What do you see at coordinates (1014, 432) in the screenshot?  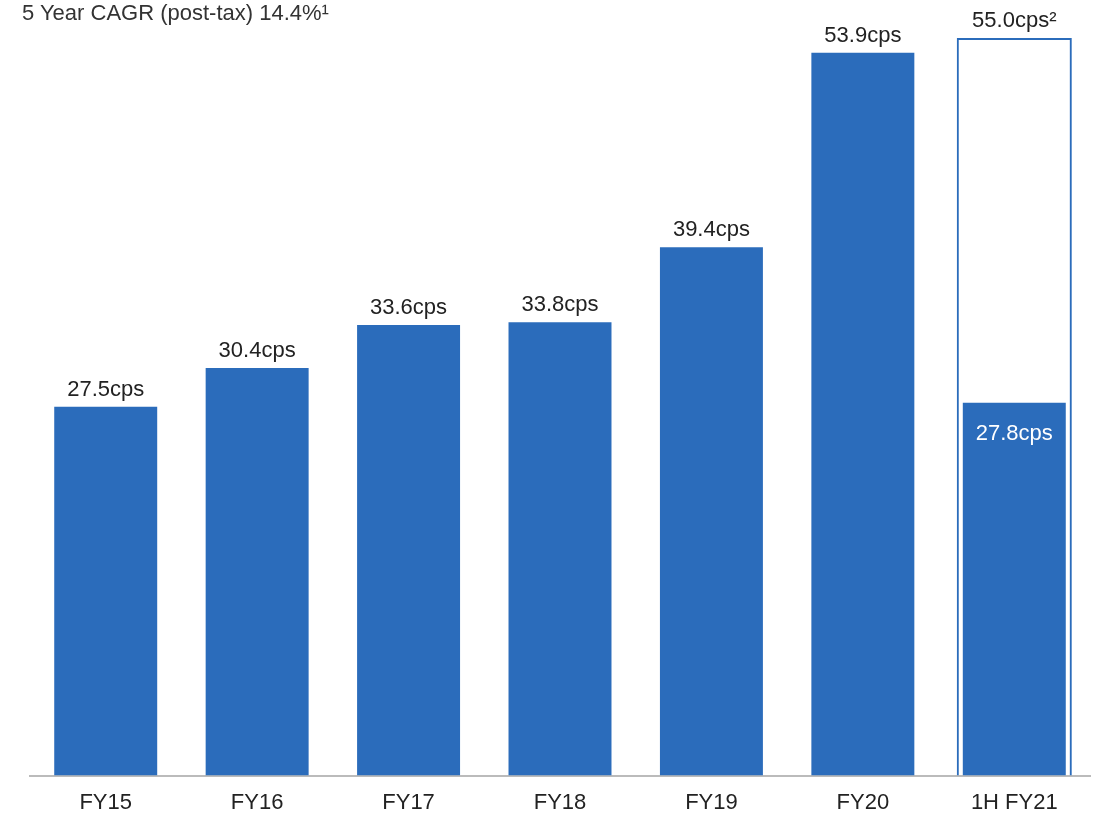 I see `data-label: 27.8cps` at bounding box center [1014, 432].